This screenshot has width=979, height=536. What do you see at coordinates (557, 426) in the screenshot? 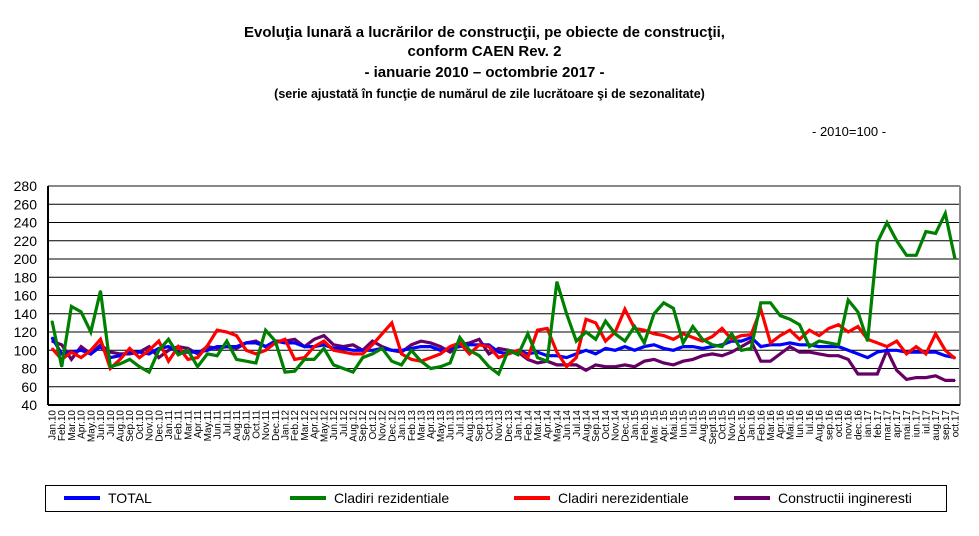
I see `x-tick-label: May.14` at bounding box center [557, 426].